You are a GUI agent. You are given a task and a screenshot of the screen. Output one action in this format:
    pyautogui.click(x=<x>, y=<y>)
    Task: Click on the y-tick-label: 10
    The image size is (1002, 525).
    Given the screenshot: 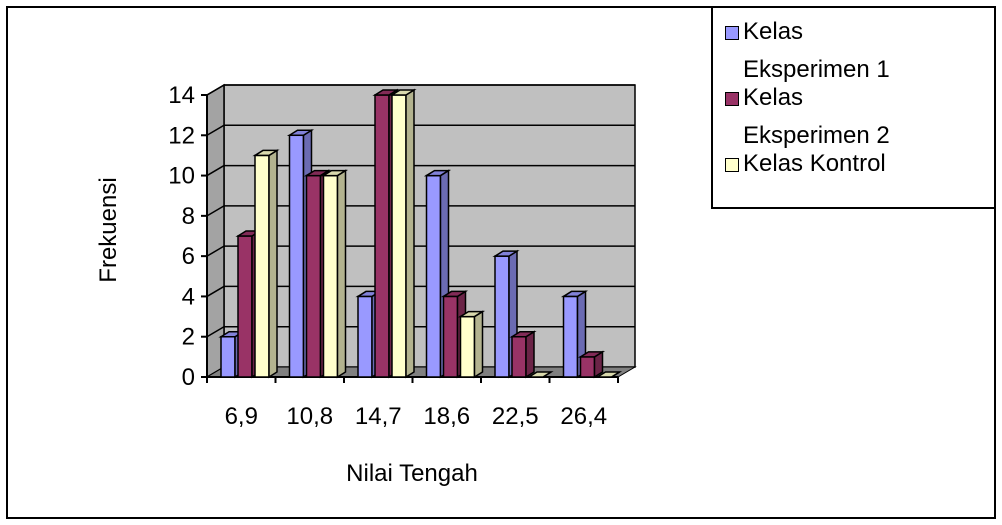 What is the action you would take?
    pyautogui.click(x=181, y=176)
    